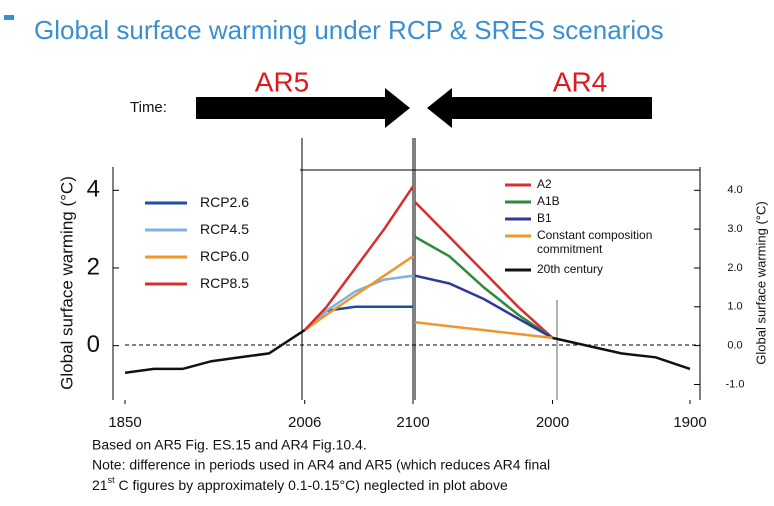 The image size is (774, 506). What do you see at coordinates (93, 266) in the screenshot?
I see `y-tick-label: 2` at bounding box center [93, 266].